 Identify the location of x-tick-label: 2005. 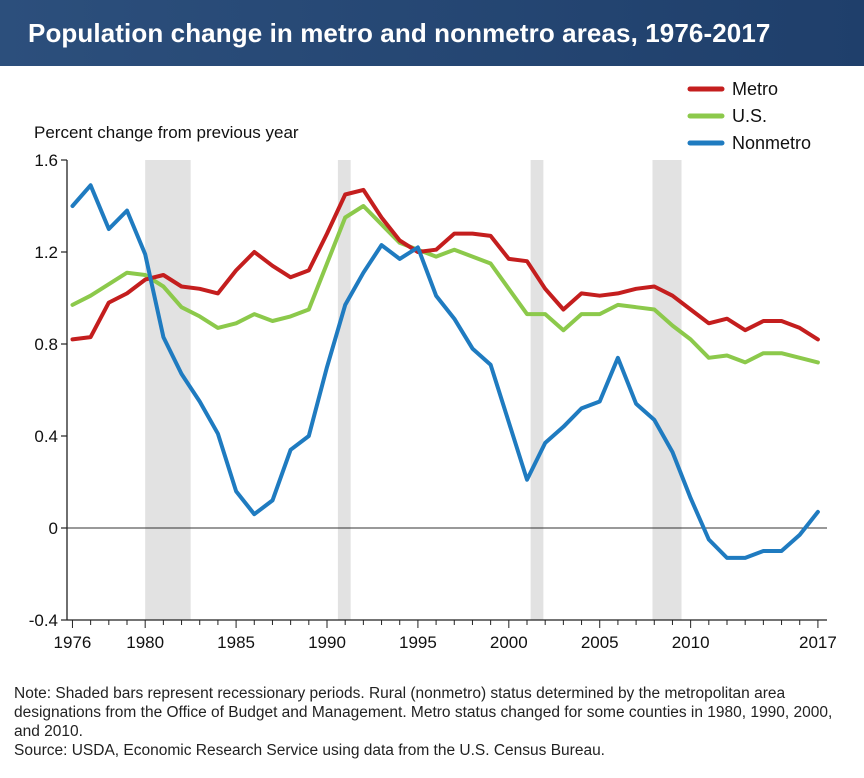
(600, 642).